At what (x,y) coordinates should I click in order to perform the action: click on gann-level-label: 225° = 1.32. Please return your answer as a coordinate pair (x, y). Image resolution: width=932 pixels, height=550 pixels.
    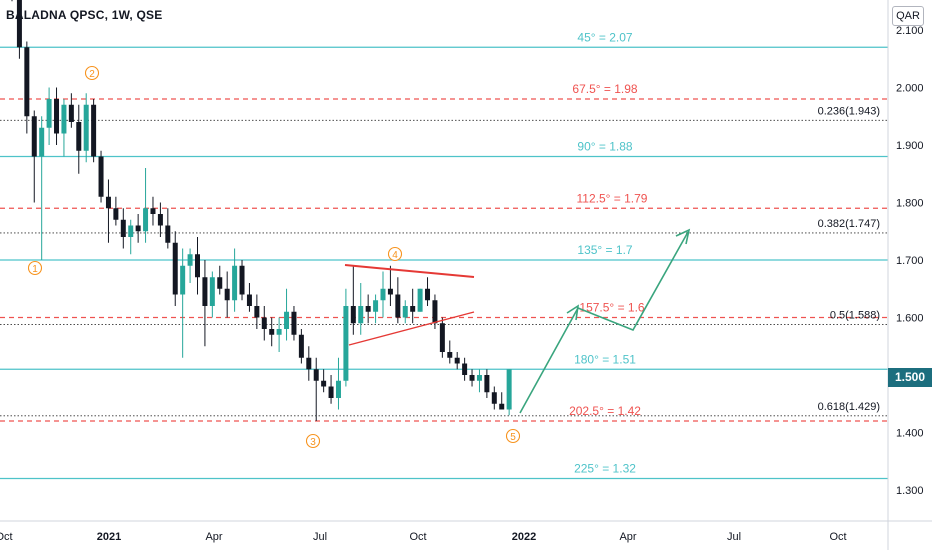
    Looking at the image, I should click on (605, 469).